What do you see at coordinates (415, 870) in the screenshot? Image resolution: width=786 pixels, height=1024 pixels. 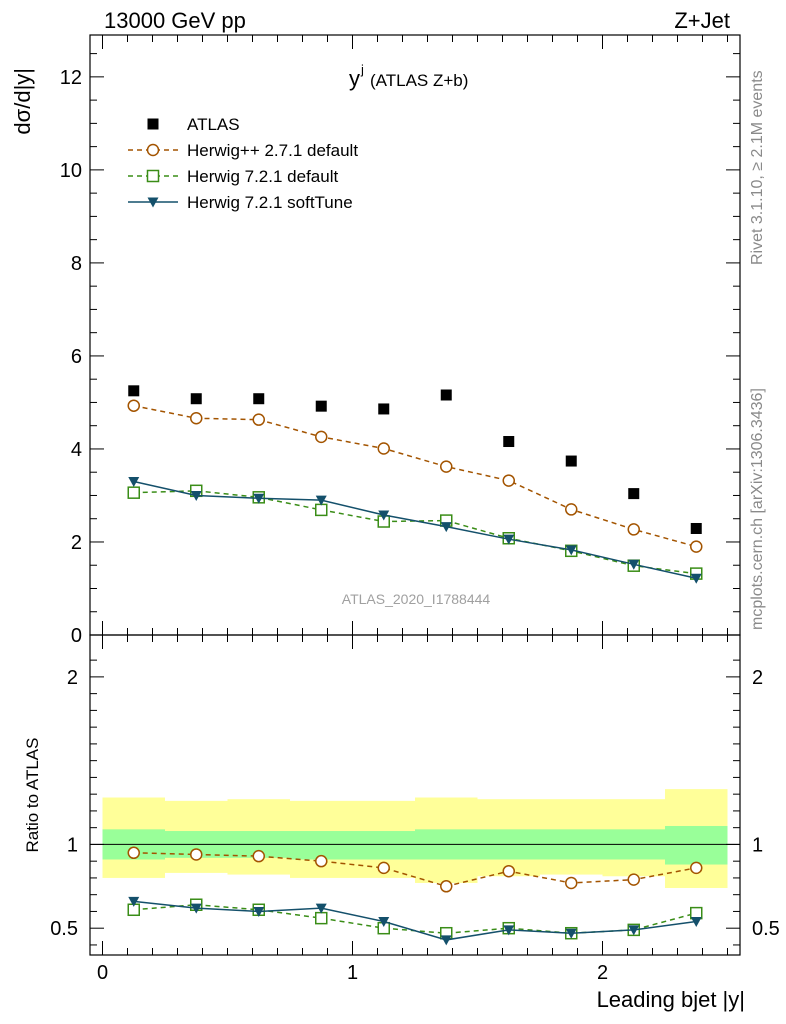 I see `ratio-line-herwig-2-7-1-default` at bounding box center [415, 870].